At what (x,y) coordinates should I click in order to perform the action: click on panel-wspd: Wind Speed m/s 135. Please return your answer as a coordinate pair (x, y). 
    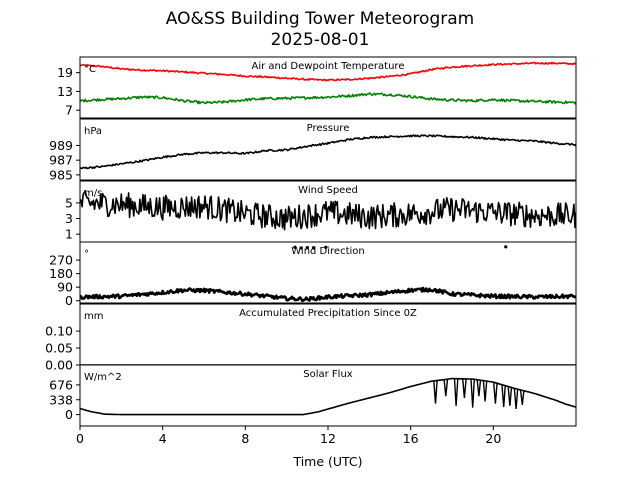
    Looking at the image, I should click on (321, 211).